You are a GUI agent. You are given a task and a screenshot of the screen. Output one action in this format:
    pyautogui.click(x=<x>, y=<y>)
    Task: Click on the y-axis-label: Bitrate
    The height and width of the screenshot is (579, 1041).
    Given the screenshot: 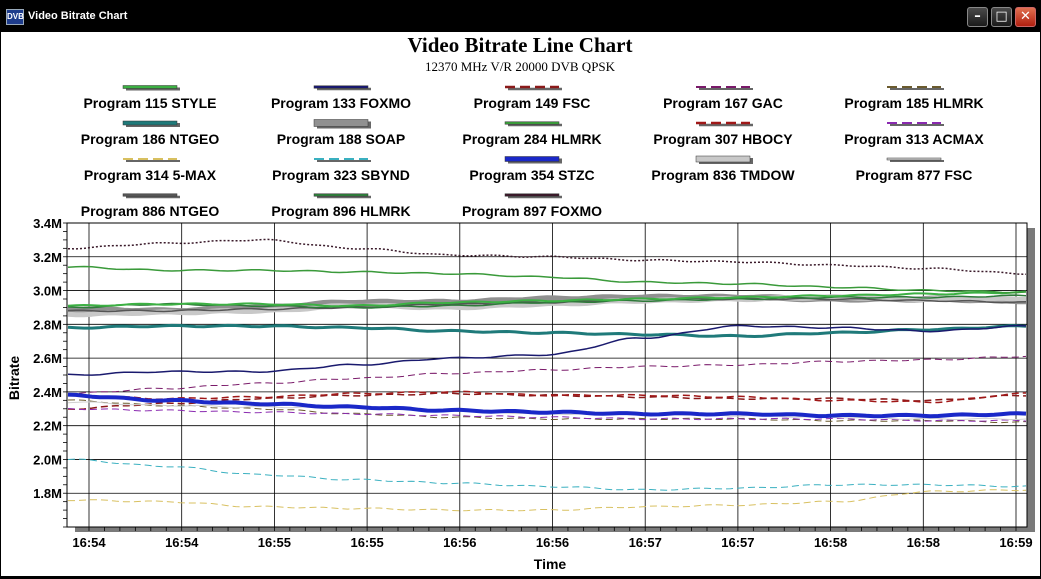 What is the action you would take?
    pyautogui.click(x=14, y=378)
    